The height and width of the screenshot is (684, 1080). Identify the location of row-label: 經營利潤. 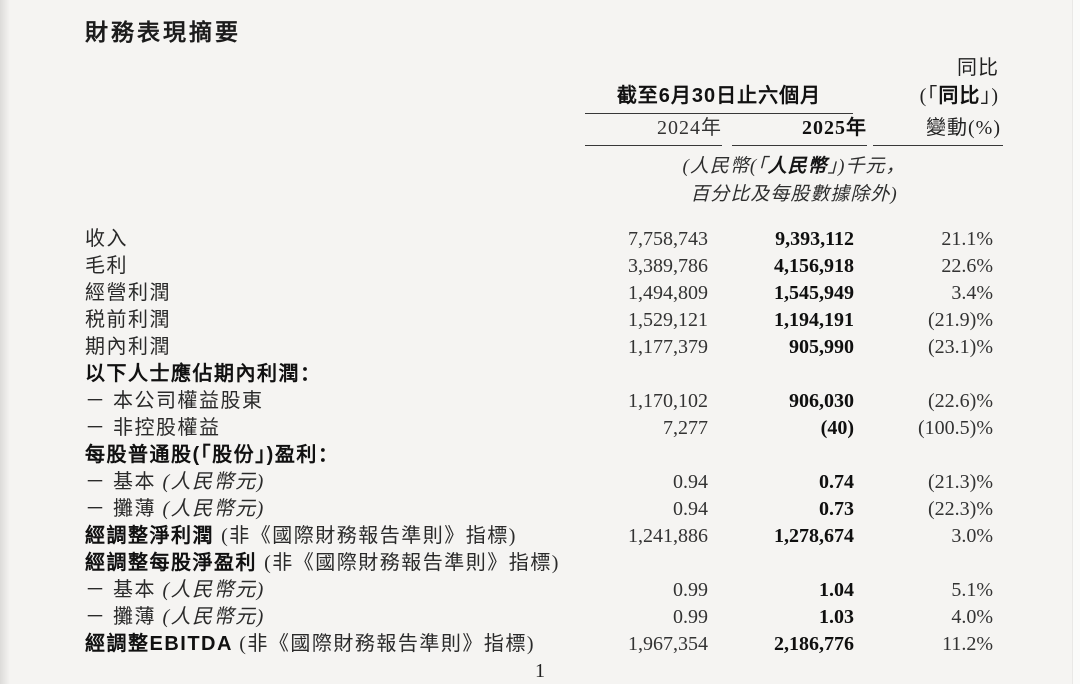
(128, 293).